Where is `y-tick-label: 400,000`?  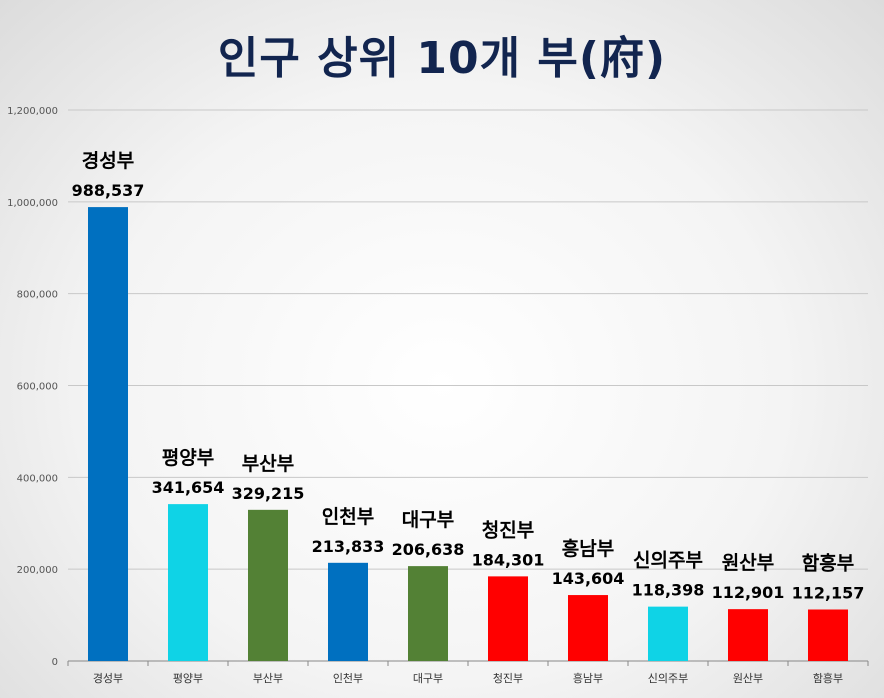
y-tick-label: 400,000 is located at coordinates (37, 478).